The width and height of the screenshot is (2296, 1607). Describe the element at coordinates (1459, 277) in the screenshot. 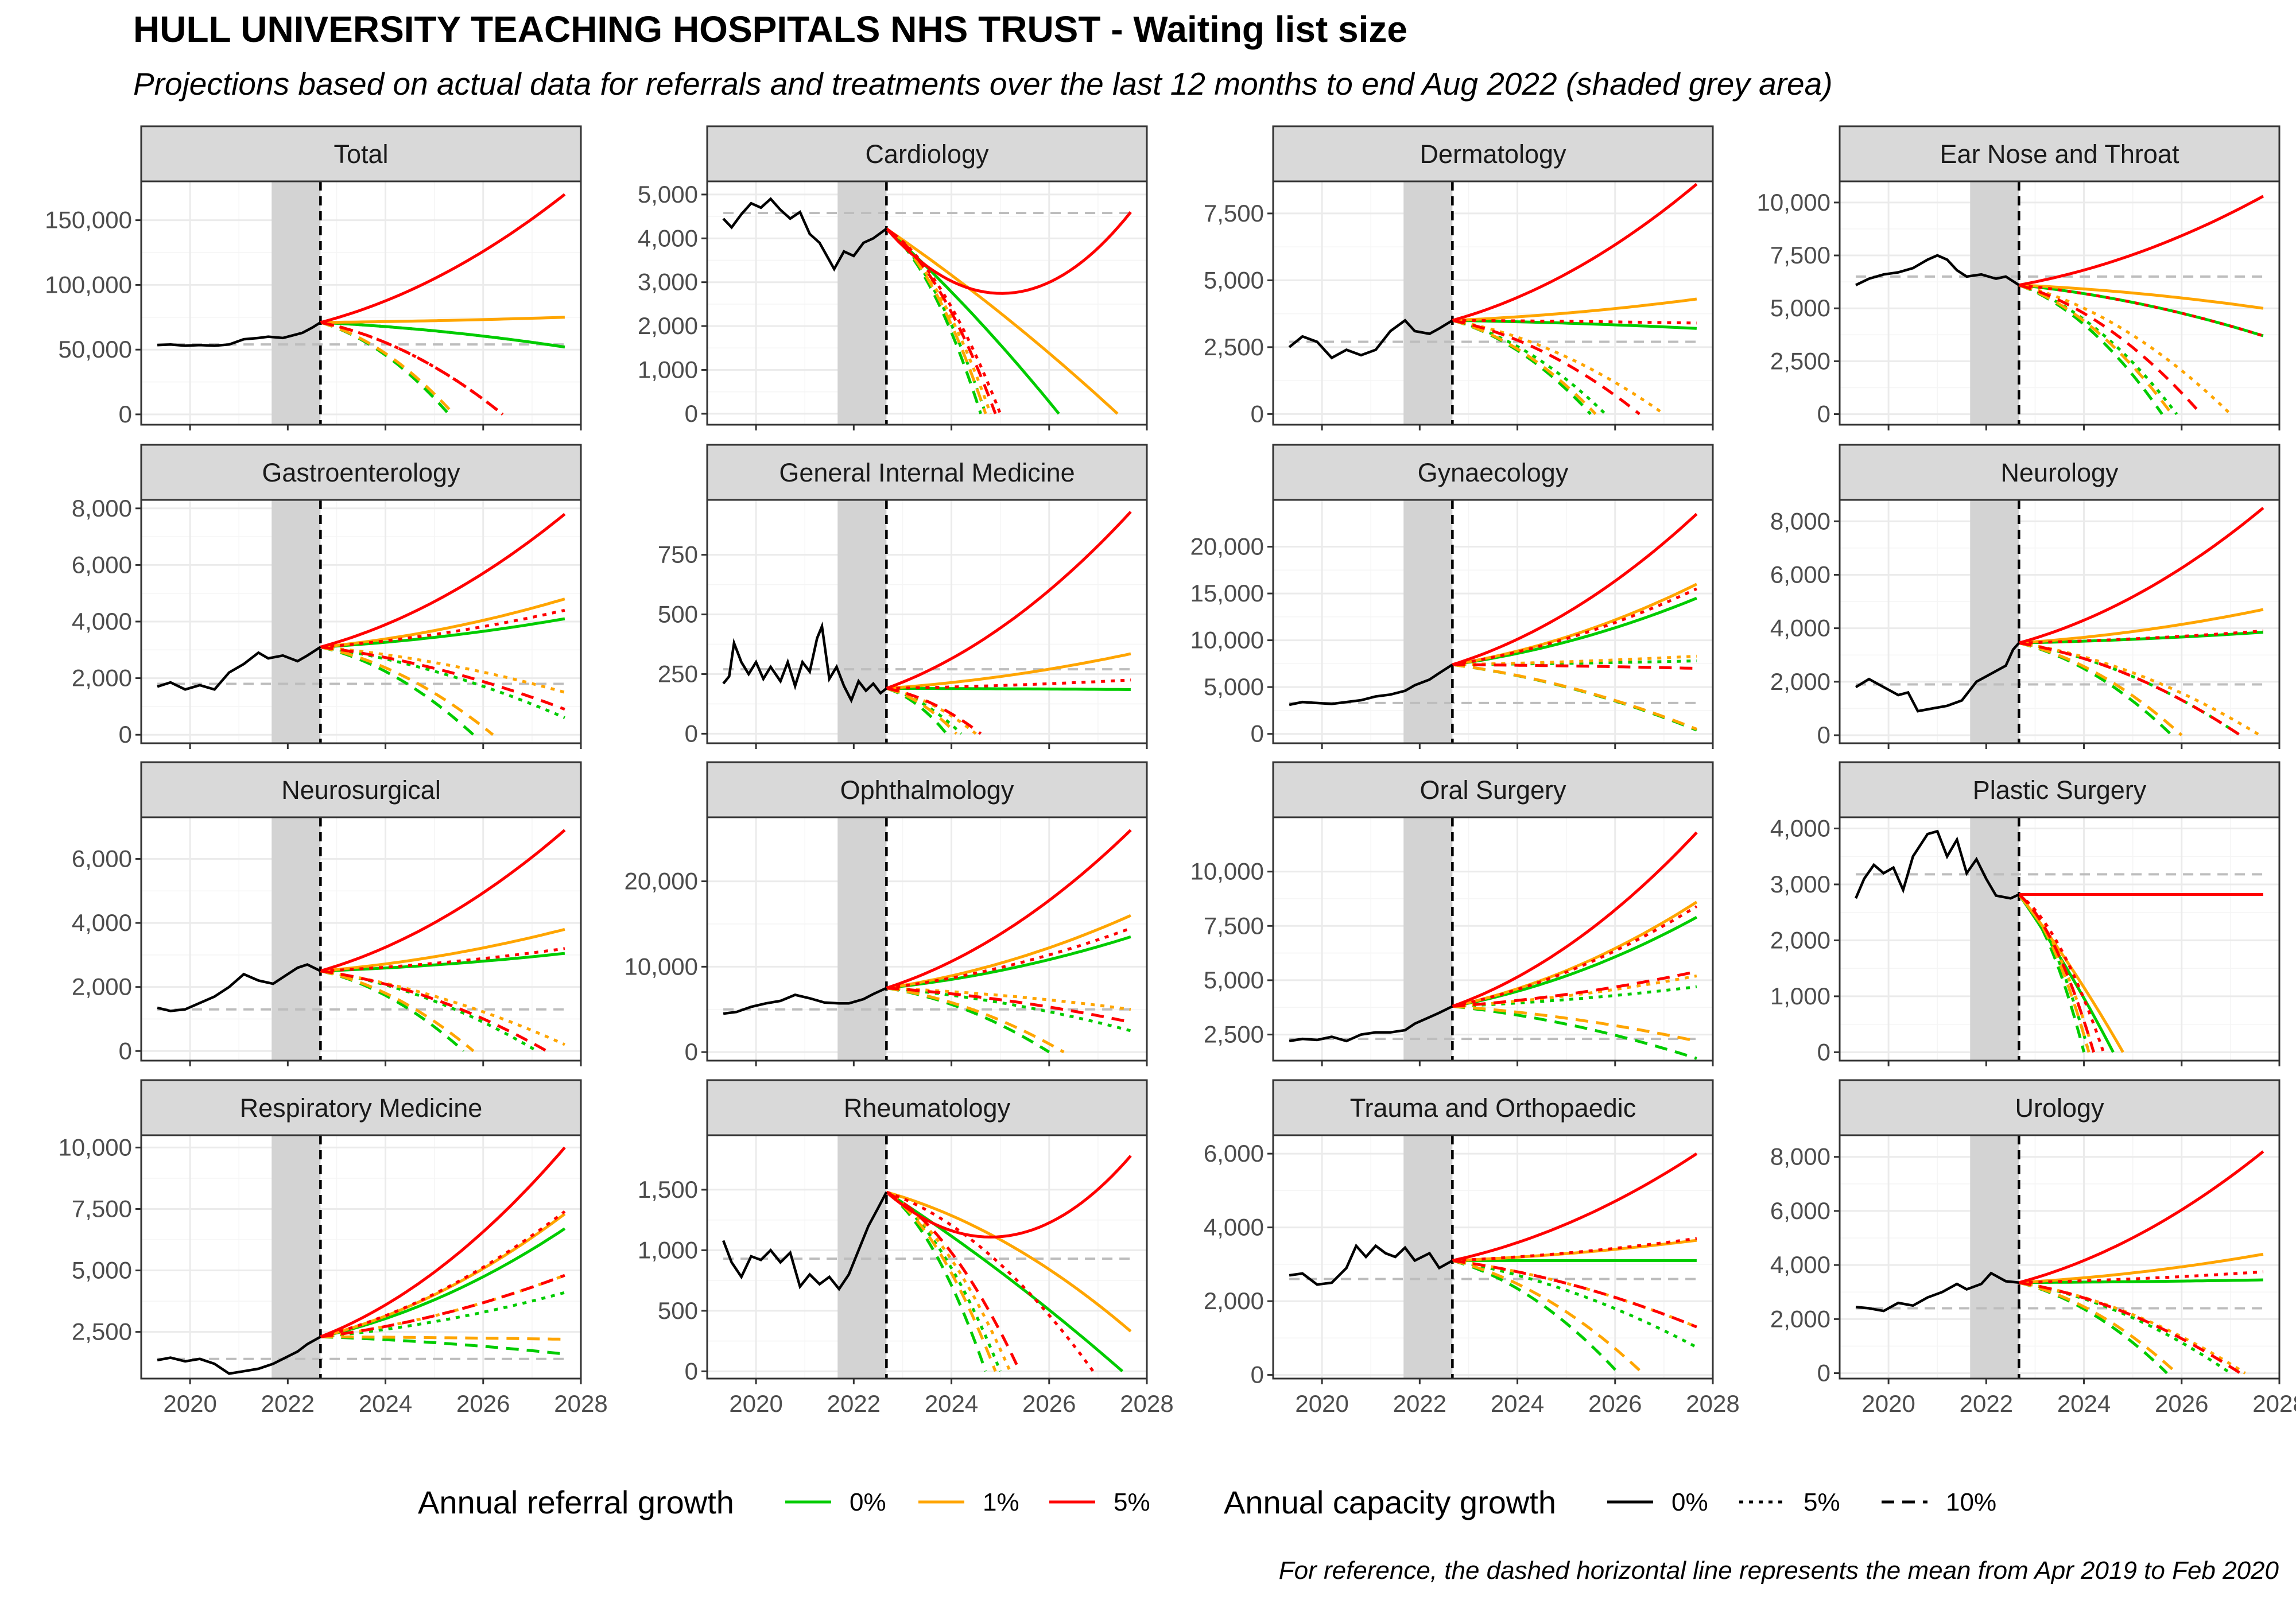

I see `panel-dermatology: Dermatology 0 2,500 5,000 7,500` at that location.